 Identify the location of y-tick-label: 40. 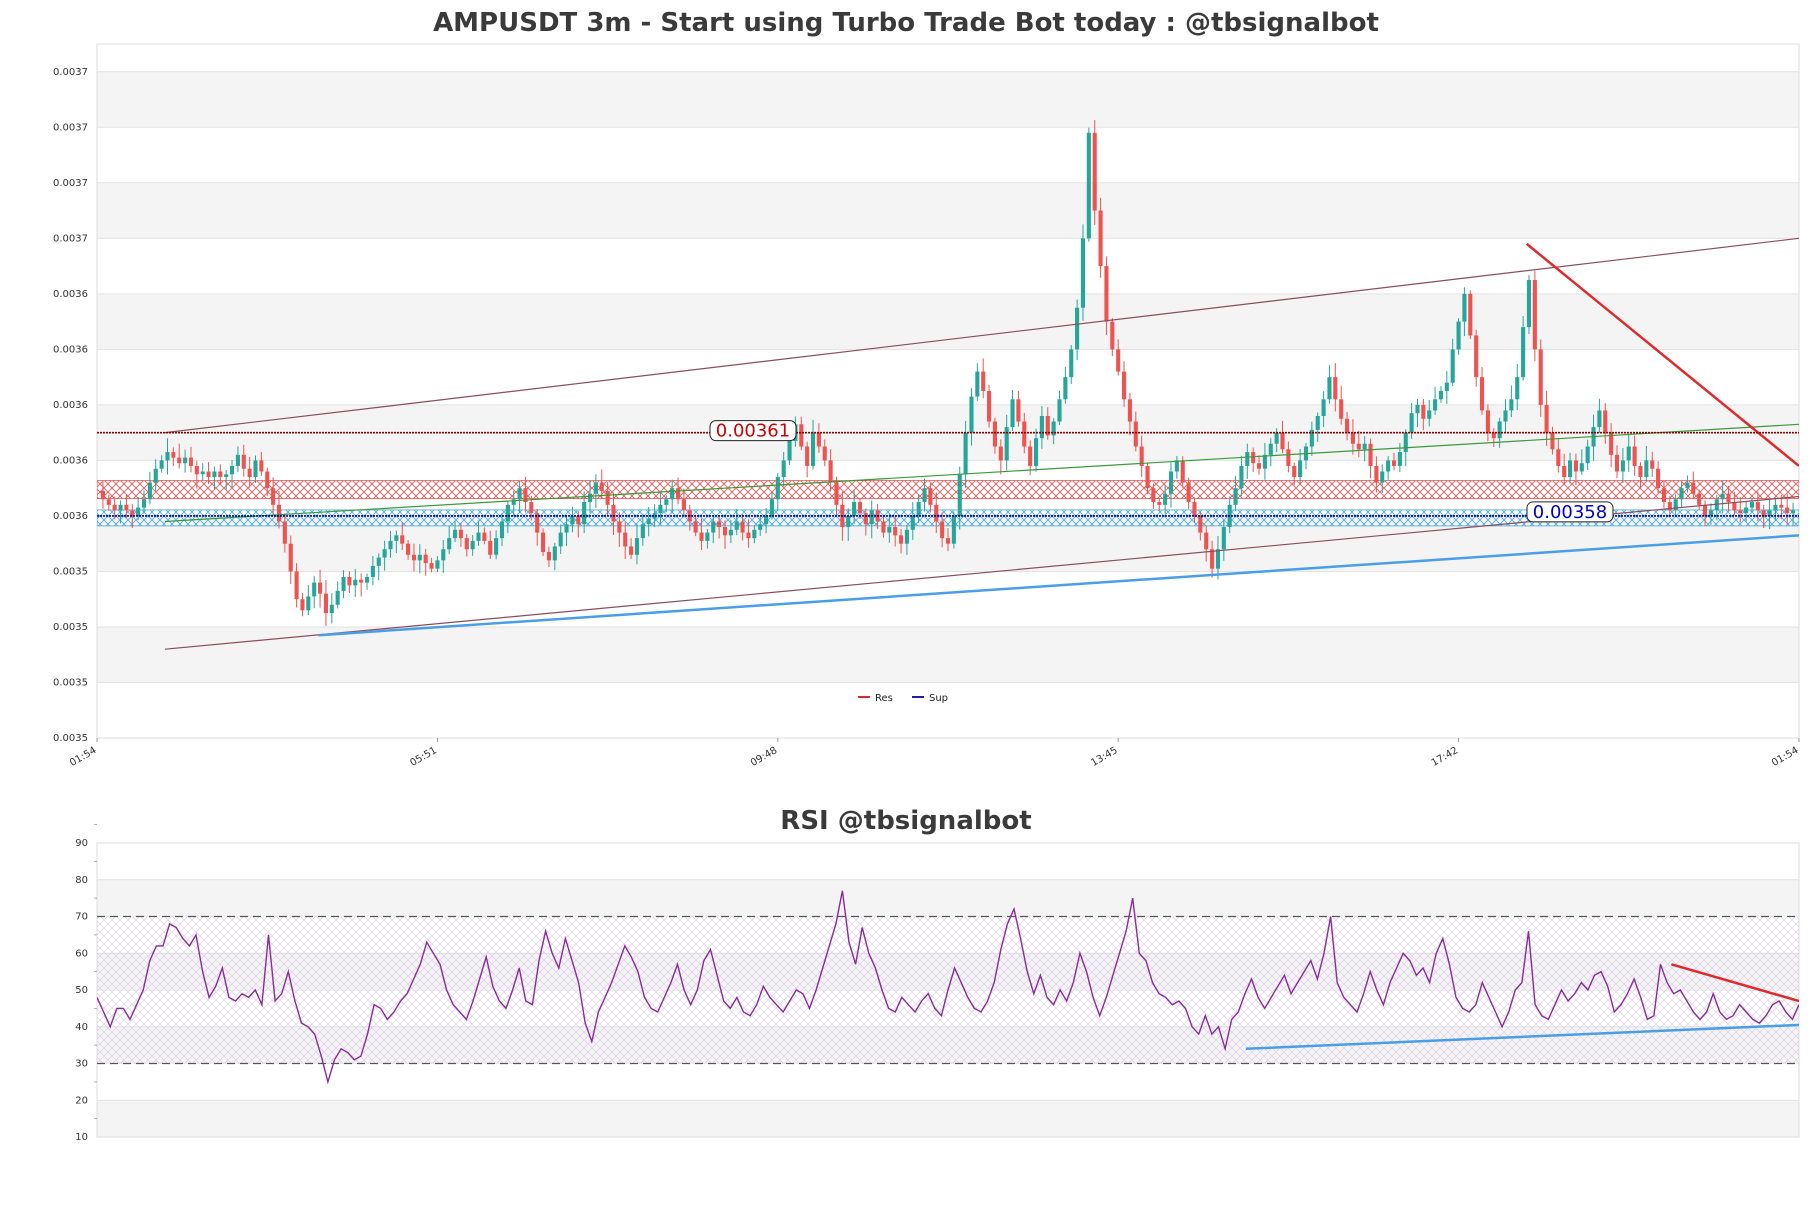
(81, 1027).